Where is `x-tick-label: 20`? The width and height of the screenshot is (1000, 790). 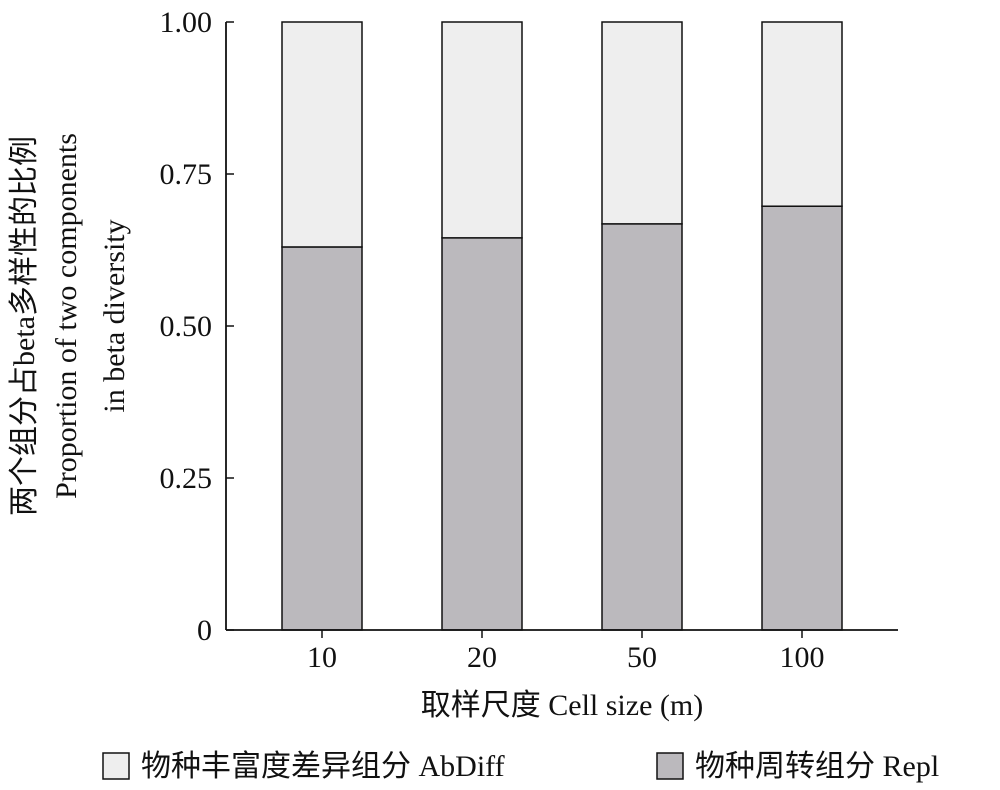 x-tick-label: 20 is located at coordinates (482, 657).